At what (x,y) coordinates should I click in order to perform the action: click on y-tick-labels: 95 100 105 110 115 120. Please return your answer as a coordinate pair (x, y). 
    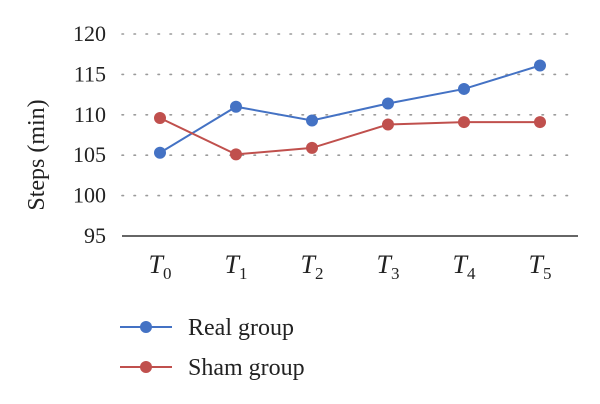
    Looking at the image, I should click on (89, 134).